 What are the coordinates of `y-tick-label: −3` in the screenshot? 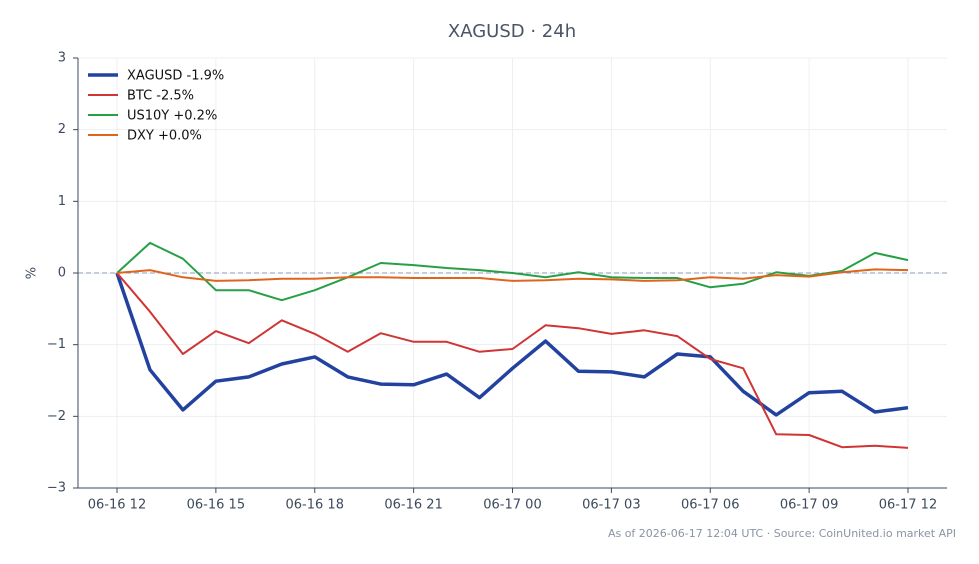 It's located at (56, 488).